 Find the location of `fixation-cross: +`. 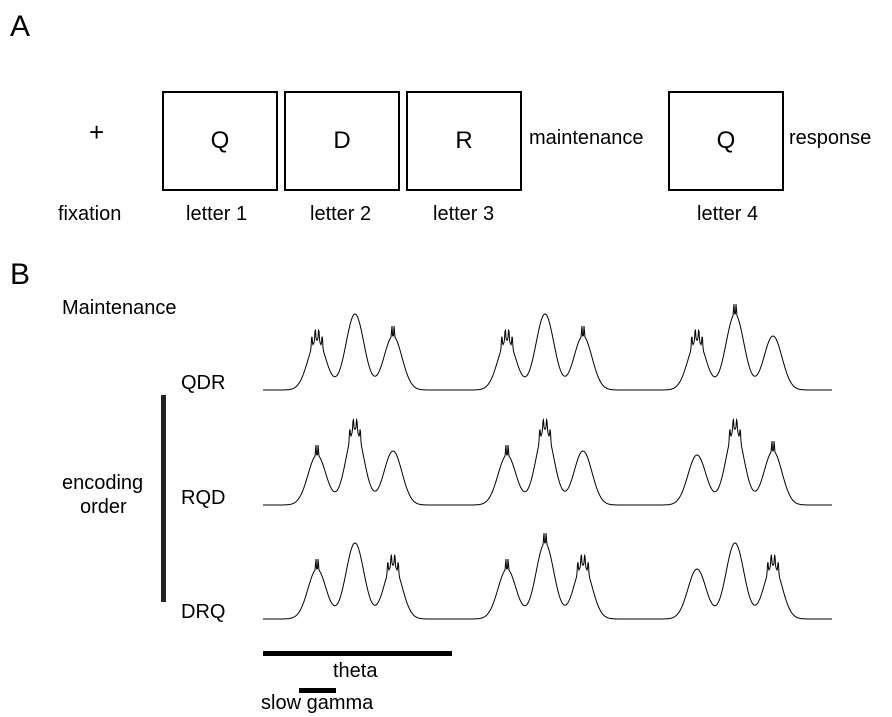

fixation-cross: + is located at coordinates (97, 132).